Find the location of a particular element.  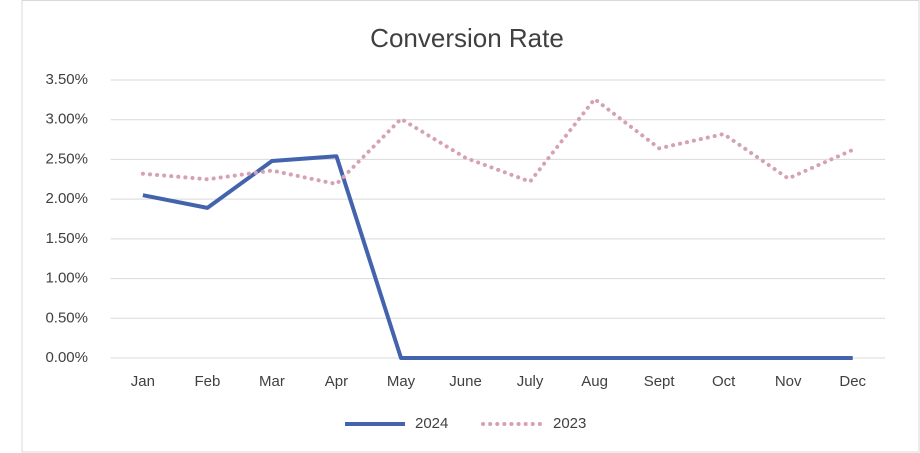

y-tick-label: 0.00% is located at coordinates (66, 357).